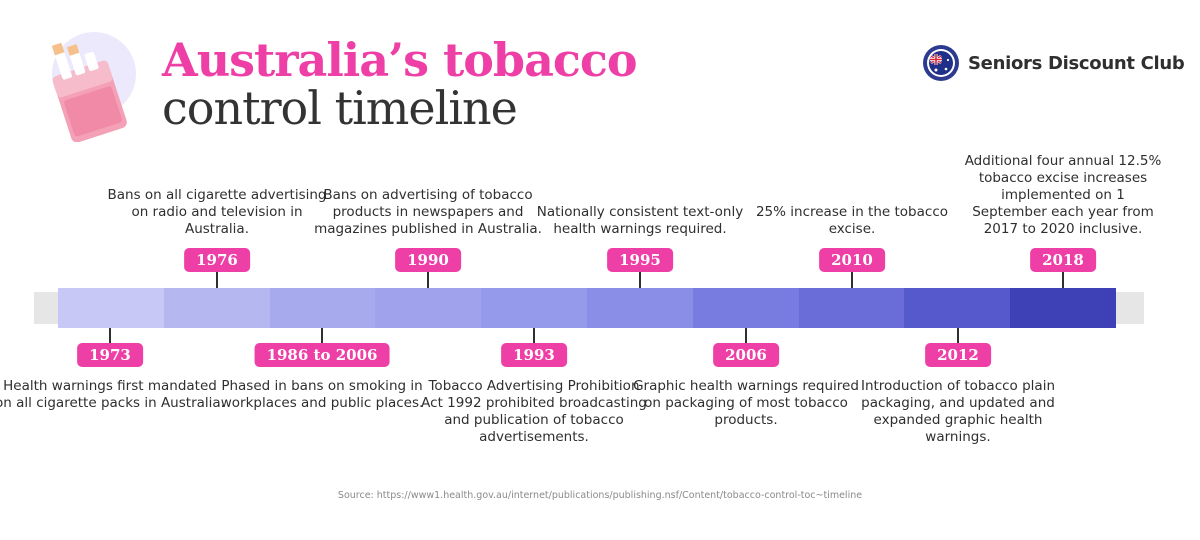  I want to click on title-line-2: control timeline, so click(340, 108).